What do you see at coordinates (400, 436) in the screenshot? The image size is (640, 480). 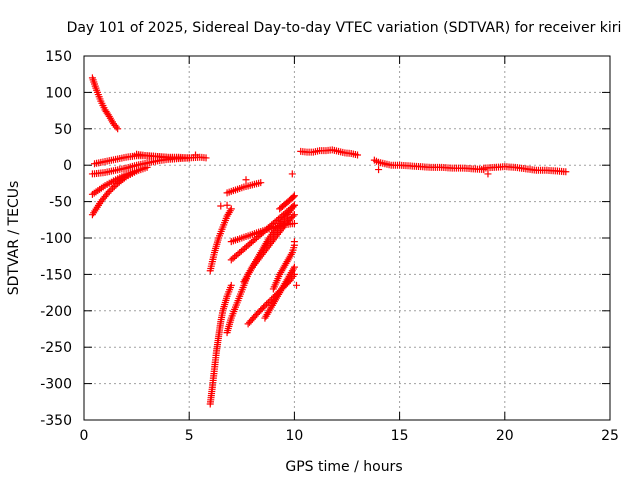 I see `x-tick-label: 15` at bounding box center [400, 436].